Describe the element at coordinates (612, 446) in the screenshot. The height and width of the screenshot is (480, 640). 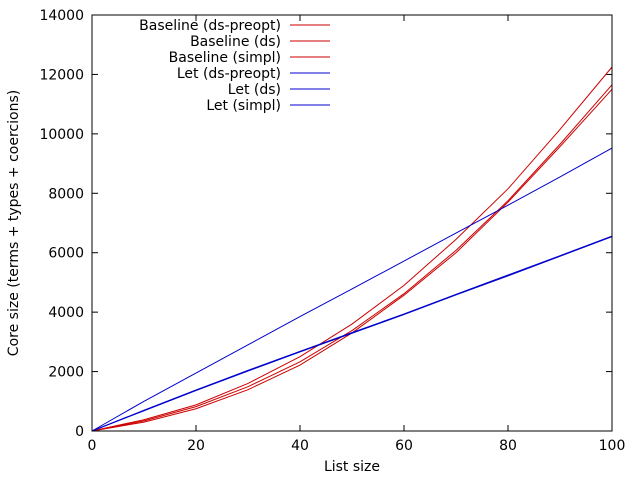
I see `x-tick-label: 100` at that location.